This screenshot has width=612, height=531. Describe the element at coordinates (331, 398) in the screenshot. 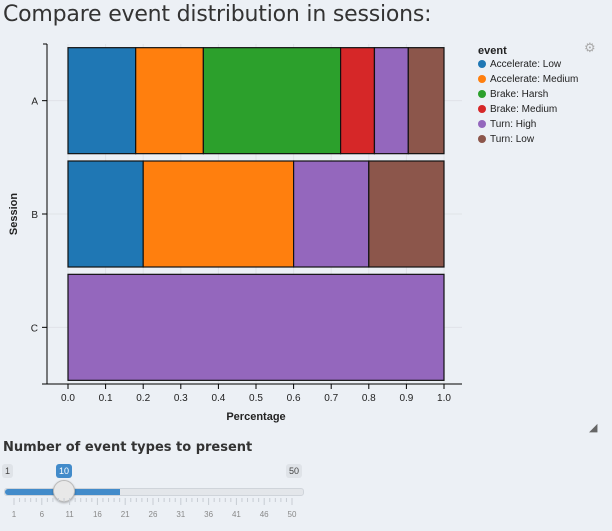

I see `x-tick-label: 0.7` at that location.